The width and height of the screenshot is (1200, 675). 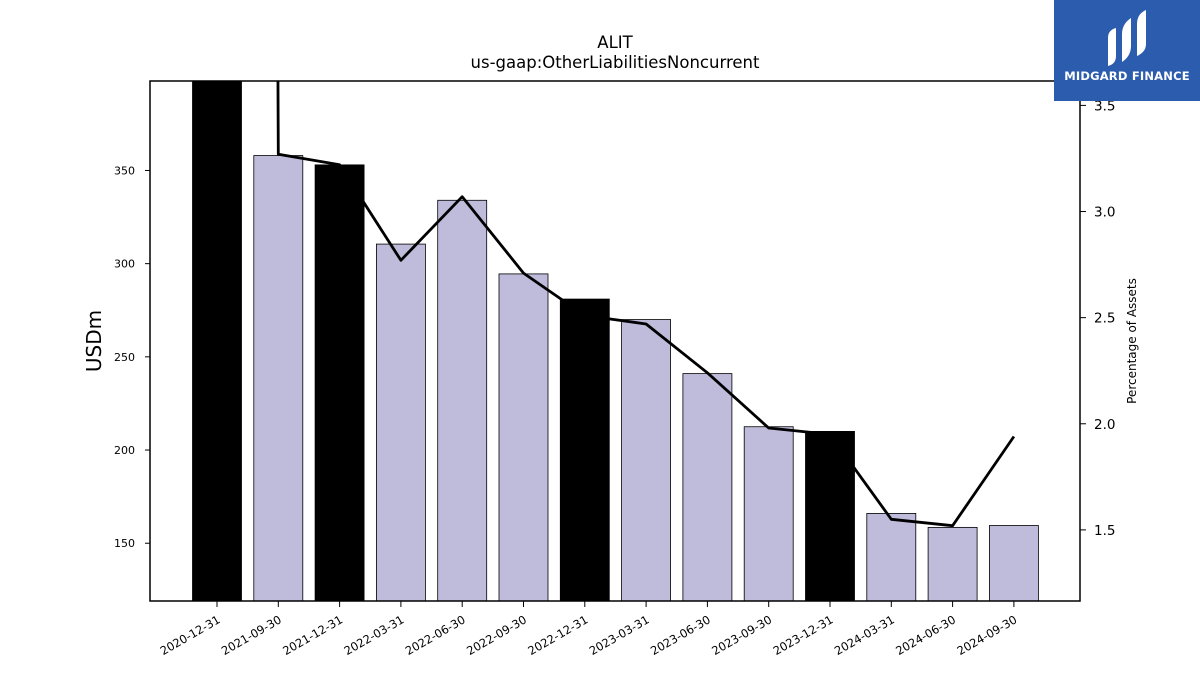 I want to click on midgard-finance-logo: MIDGARD FINANCE, so click(x=1127, y=50).